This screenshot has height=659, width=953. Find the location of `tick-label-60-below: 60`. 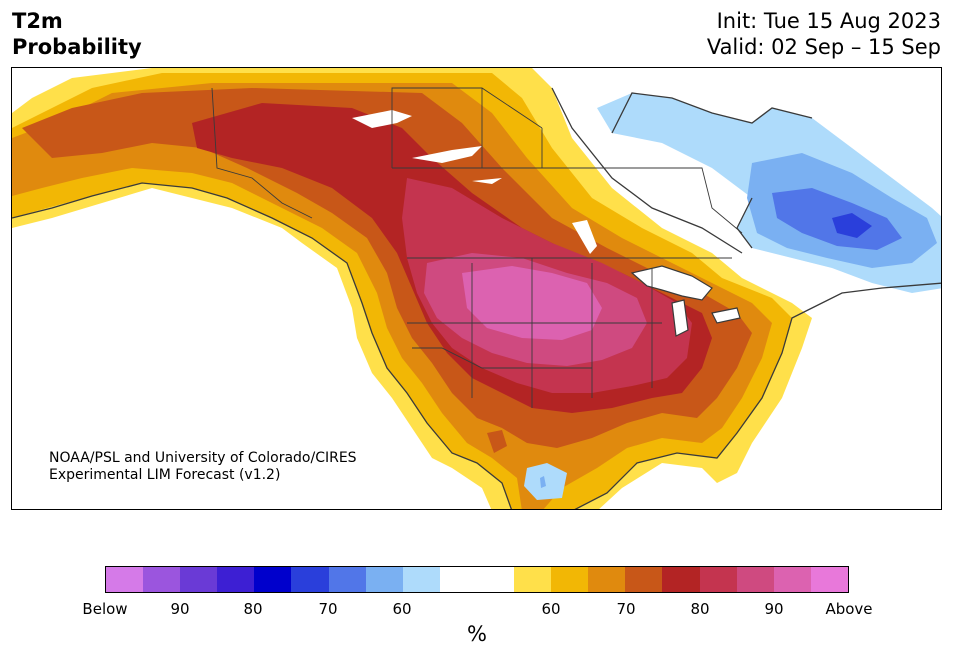

tick-label-60-below: 60 is located at coordinates (402, 609).